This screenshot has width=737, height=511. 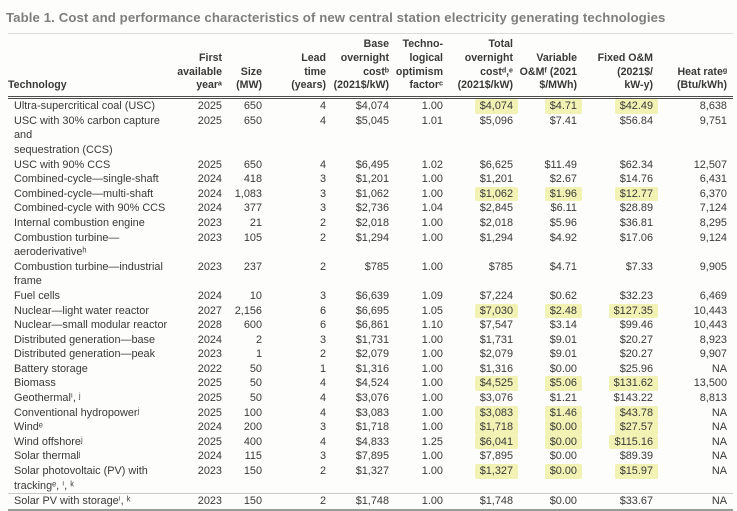 What do you see at coordinates (621, 311) in the screenshot?
I see `cell-fixed-om: $127.35` at bounding box center [621, 311].